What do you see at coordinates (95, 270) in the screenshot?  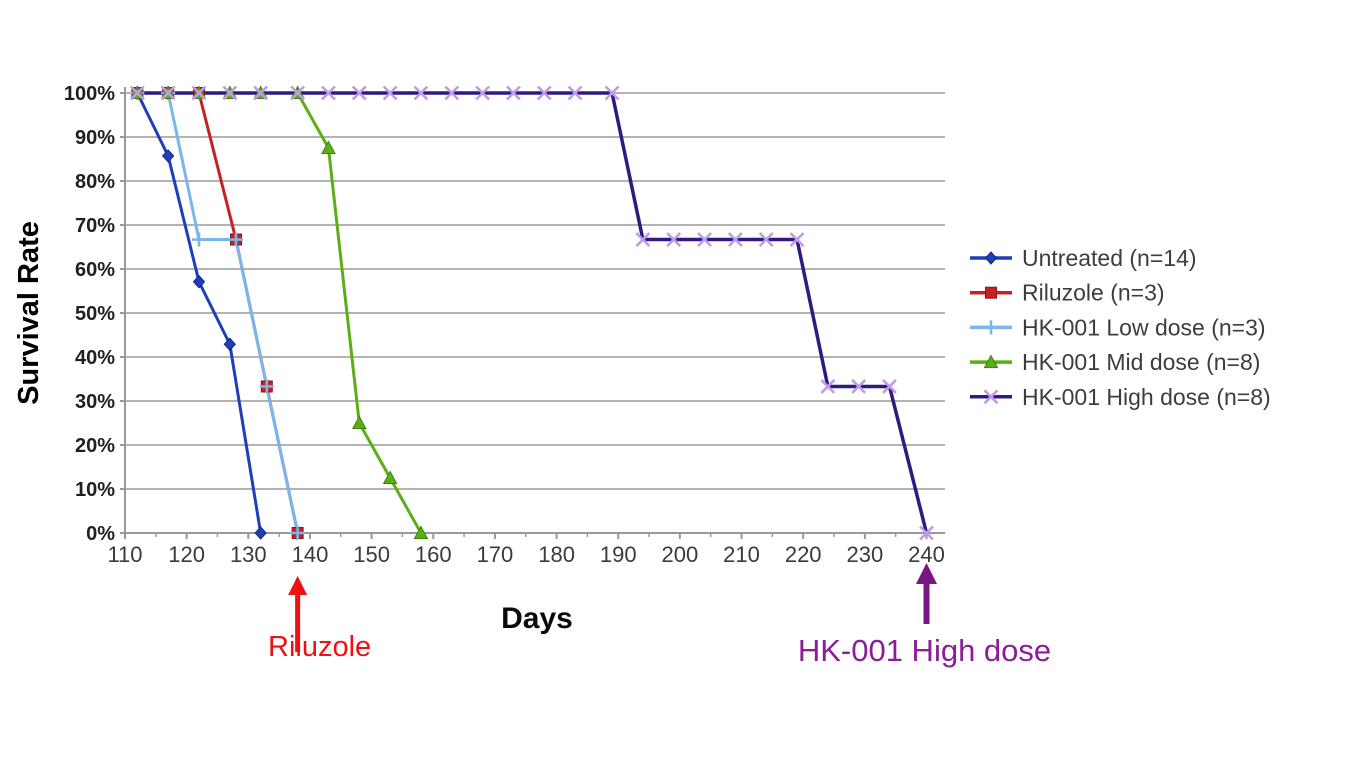 I see `y-tick-label: 60%` at bounding box center [95, 270].